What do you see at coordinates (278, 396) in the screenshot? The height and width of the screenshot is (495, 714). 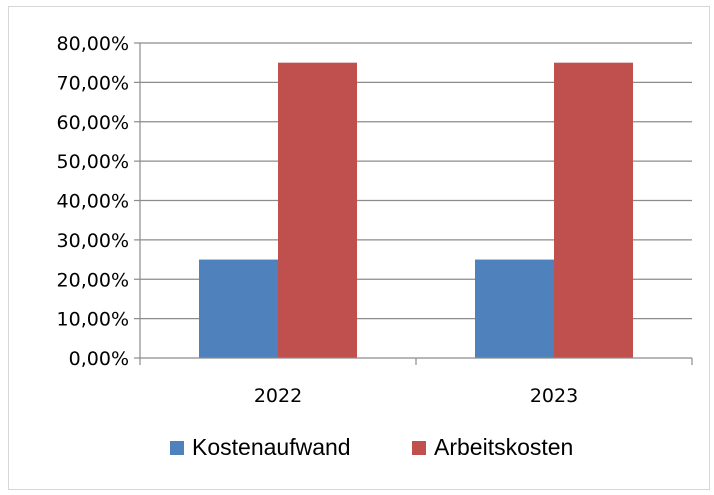 I see `x-tick-label: 2022` at bounding box center [278, 396].